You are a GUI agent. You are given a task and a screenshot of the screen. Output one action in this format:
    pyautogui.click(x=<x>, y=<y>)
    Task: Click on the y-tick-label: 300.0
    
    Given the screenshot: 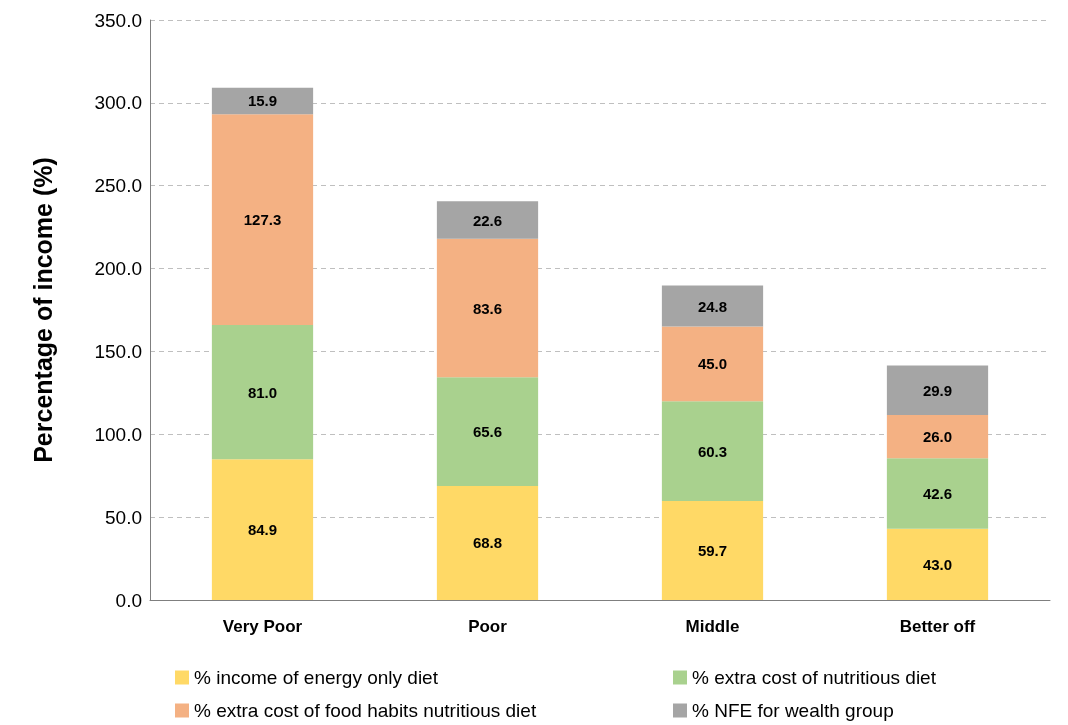 What is the action you would take?
    pyautogui.click(x=118, y=103)
    